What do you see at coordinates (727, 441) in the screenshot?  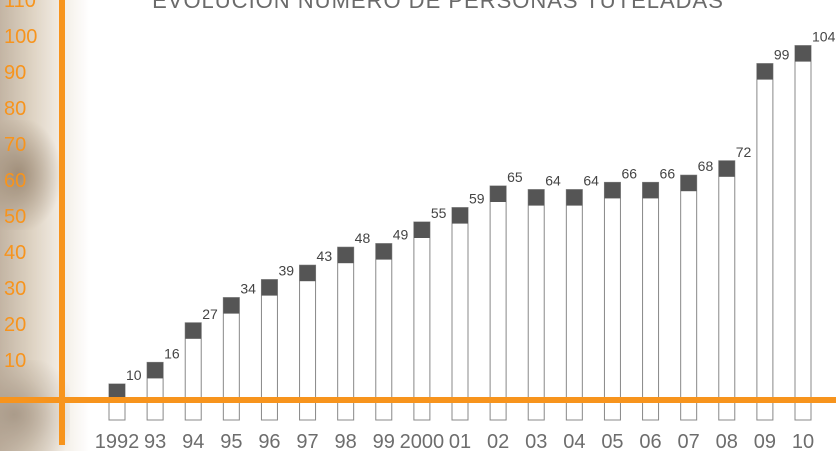 I see `x-tick-08: 08` at bounding box center [727, 441].